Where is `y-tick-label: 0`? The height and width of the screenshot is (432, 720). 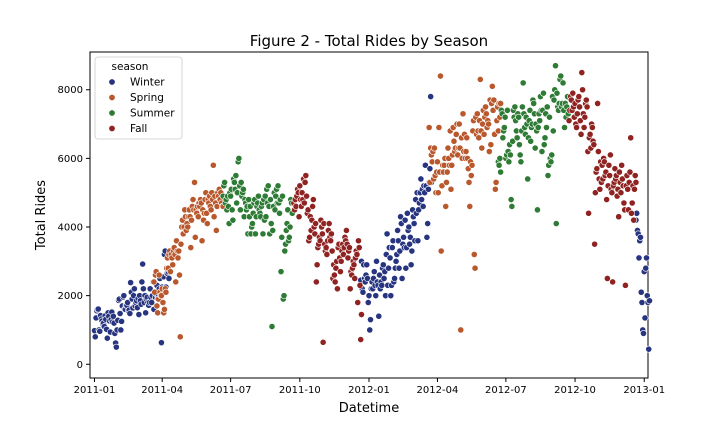
y-tick-label: 0 is located at coordinates (80, 365).